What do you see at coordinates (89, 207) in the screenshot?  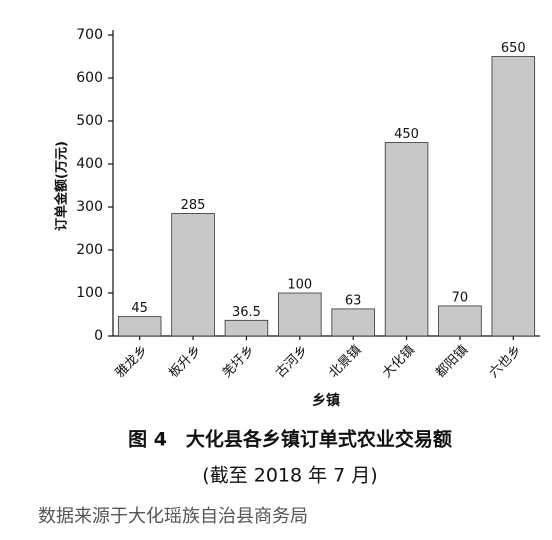 I see `y-tick-label: 300` at bounding box center [89, 207].